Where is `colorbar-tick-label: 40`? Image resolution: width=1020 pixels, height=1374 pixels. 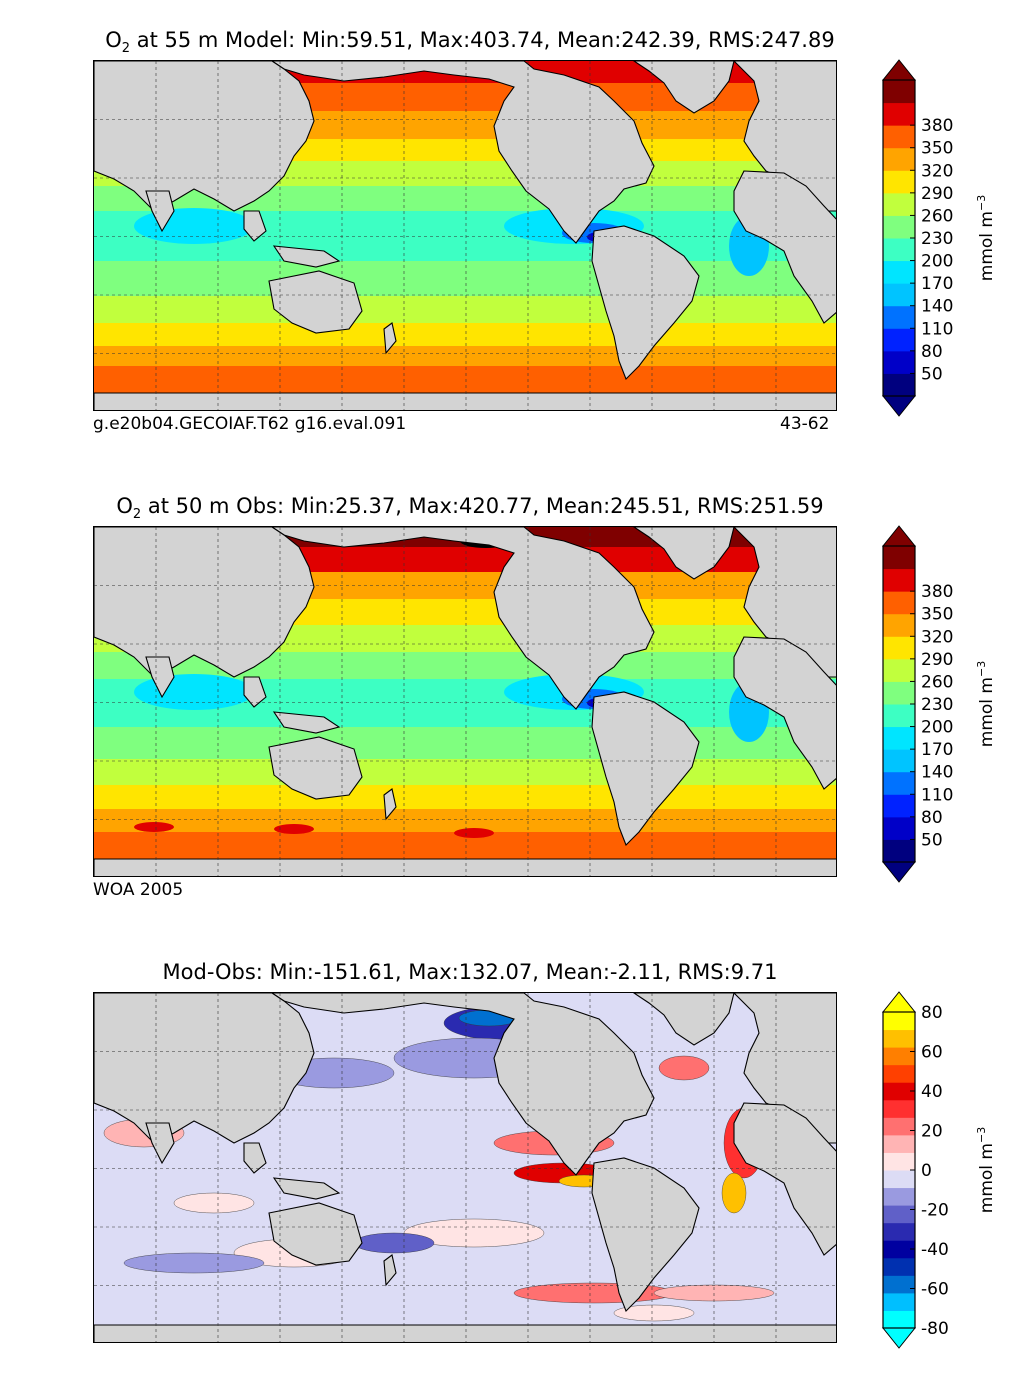 colorbar-tick-label: 40 is located at coordinates (932, 1092).